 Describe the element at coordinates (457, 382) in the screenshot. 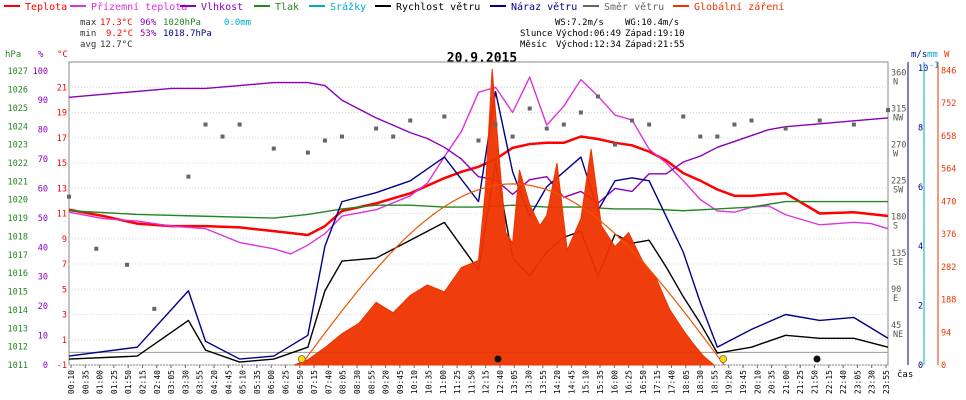

I see `x-tick-label: 11:25` at that location.